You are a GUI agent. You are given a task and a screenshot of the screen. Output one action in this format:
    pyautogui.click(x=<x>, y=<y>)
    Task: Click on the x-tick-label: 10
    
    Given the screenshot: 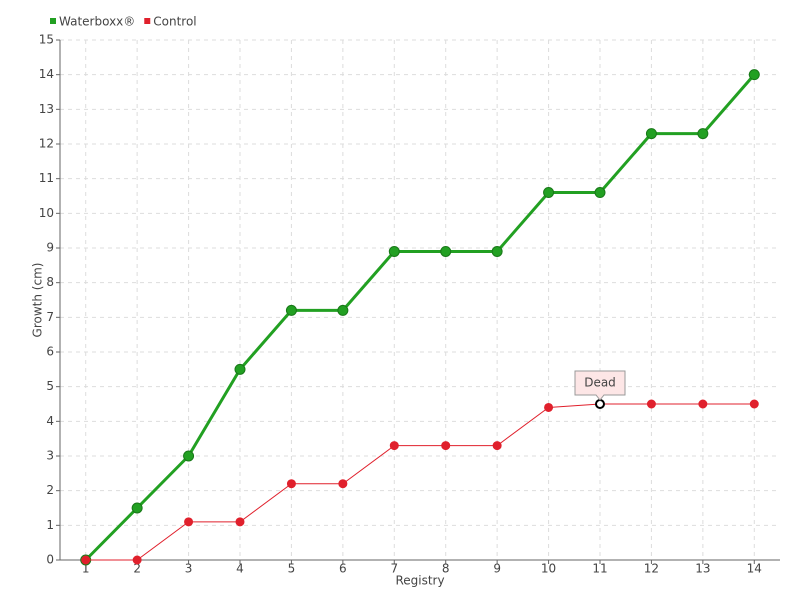 What is the action you would take?
    pyautogui.click(x=548, y=569)
    